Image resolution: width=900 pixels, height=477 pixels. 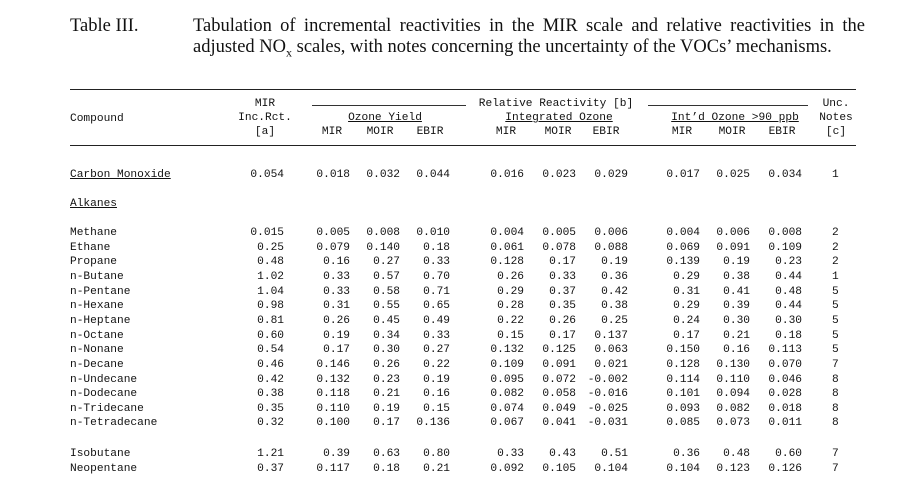 What do you see at coordinates (107, 408) in the screenshot?
I see `compound-name: n-Tridecane` at bounding box center [107, 408].